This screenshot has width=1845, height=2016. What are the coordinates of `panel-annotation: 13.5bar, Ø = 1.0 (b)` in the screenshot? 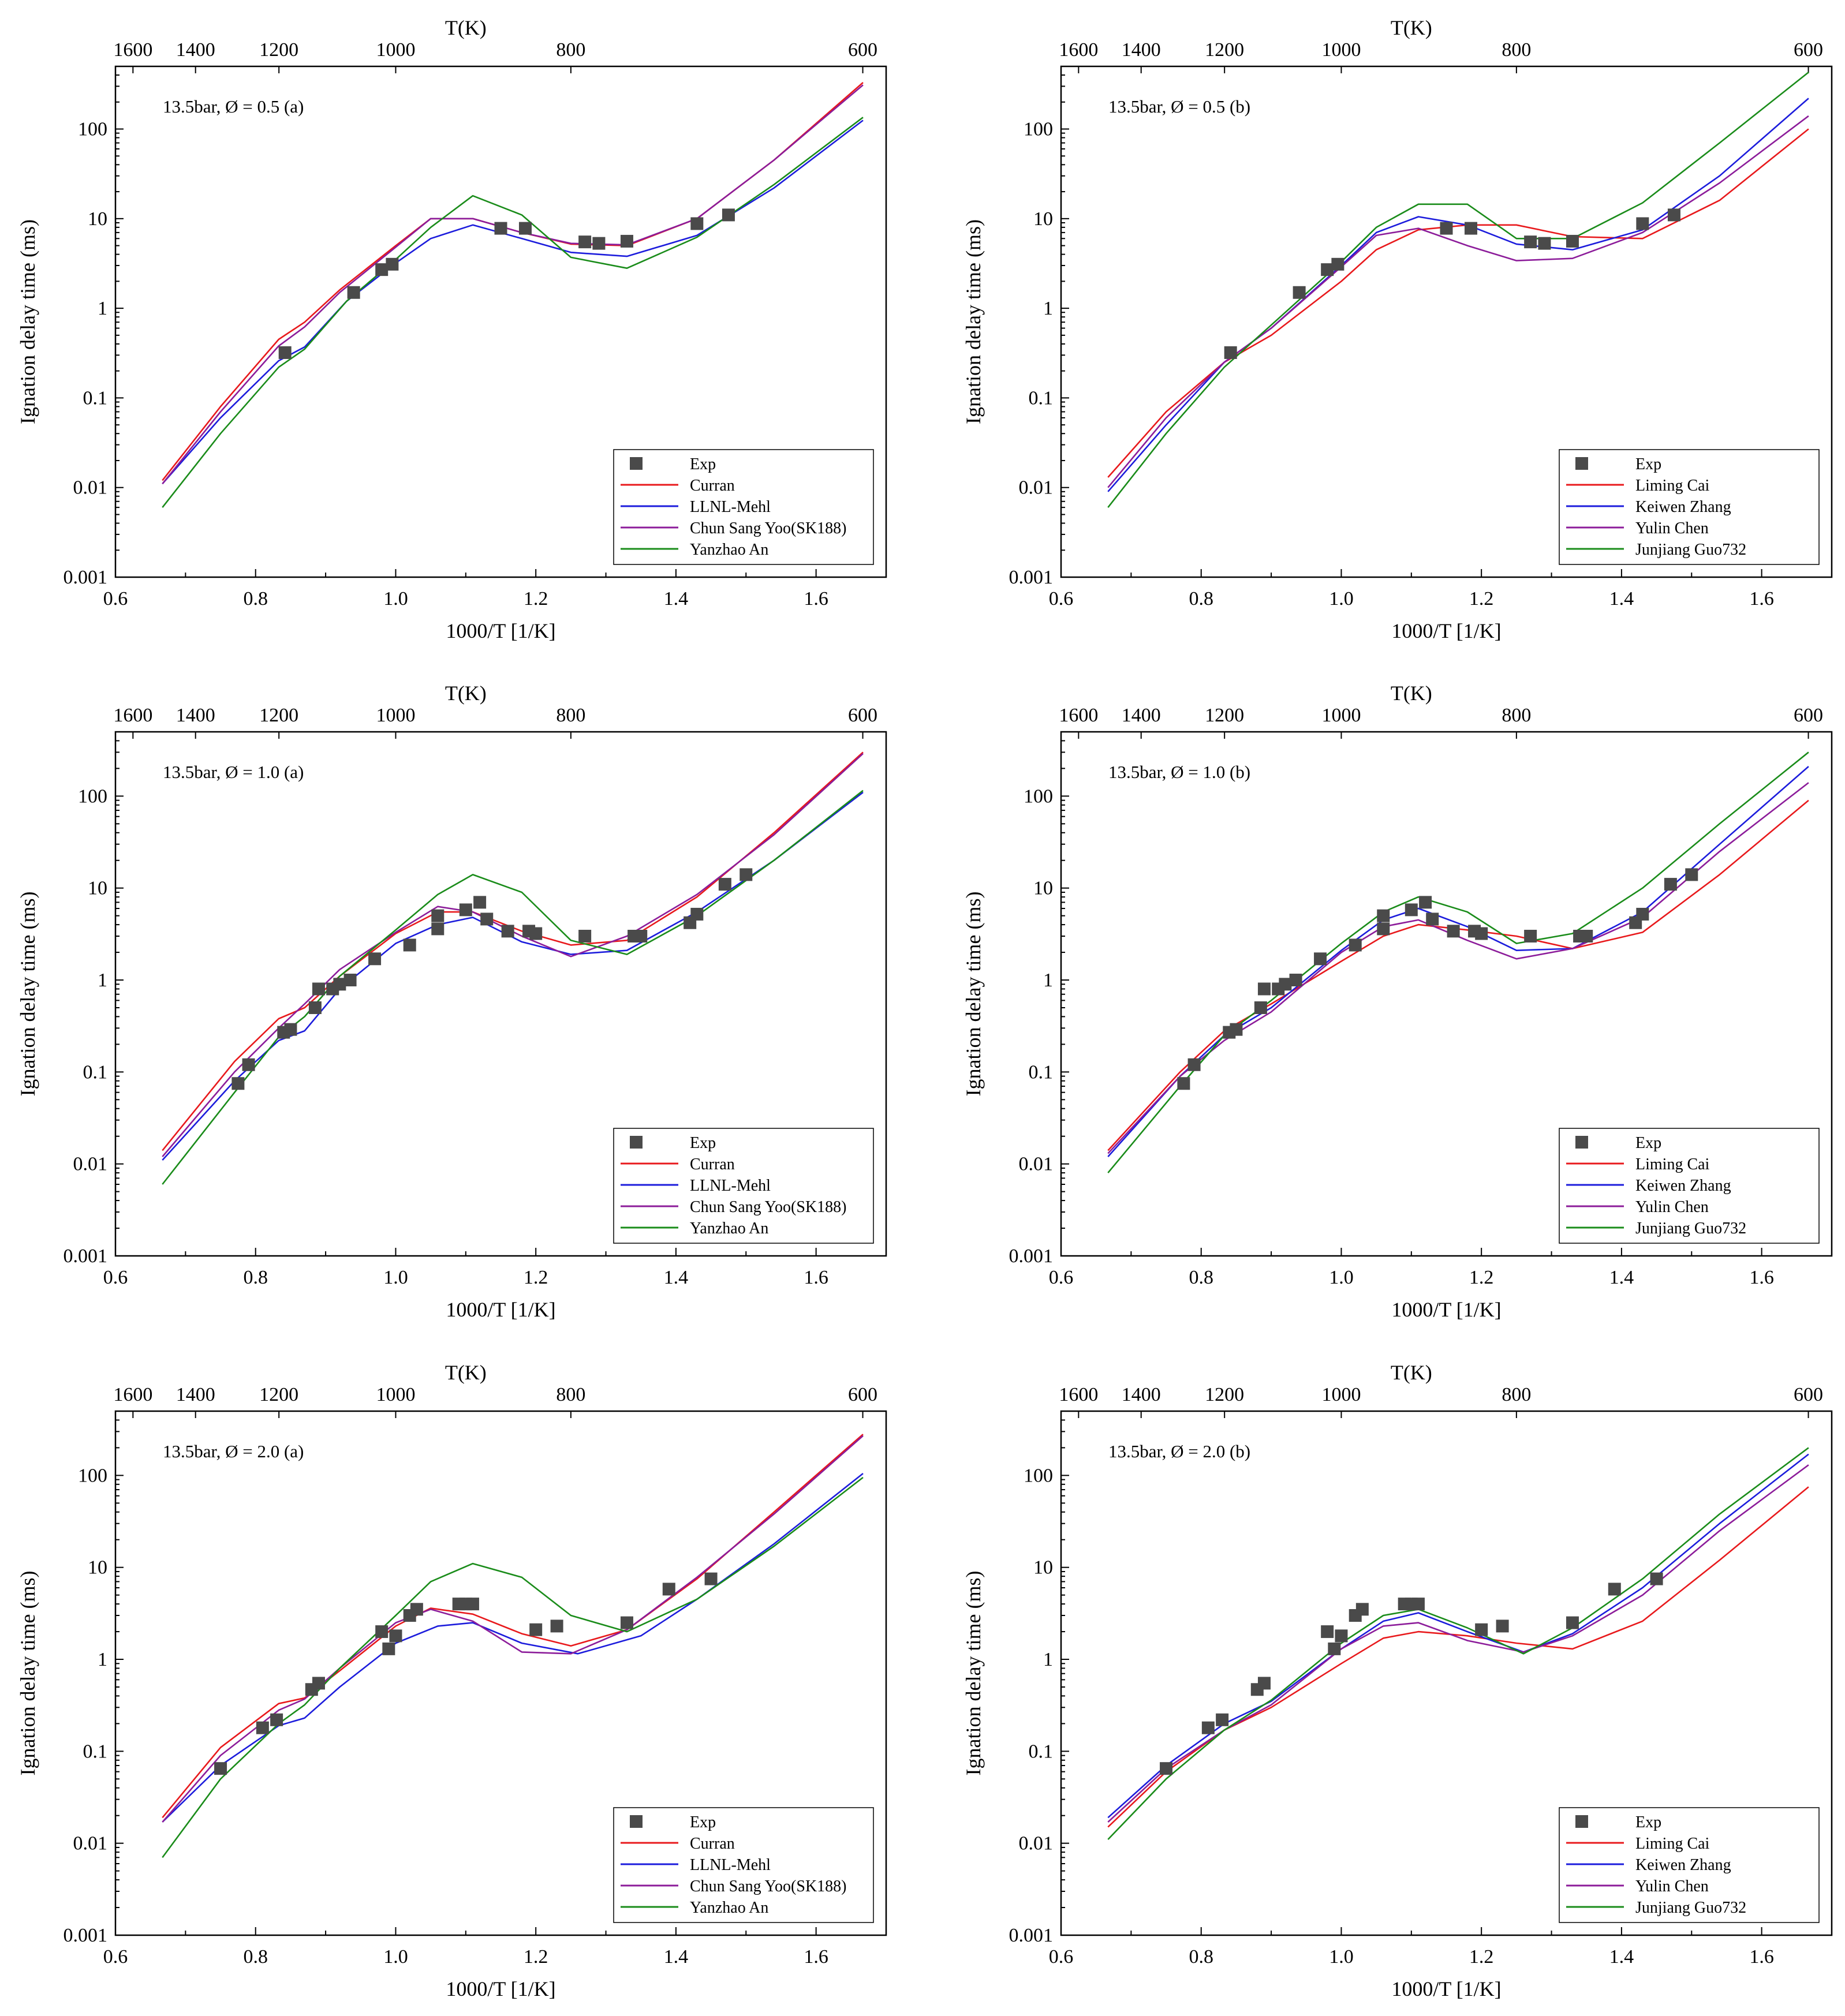 It's located at (1179, 772).